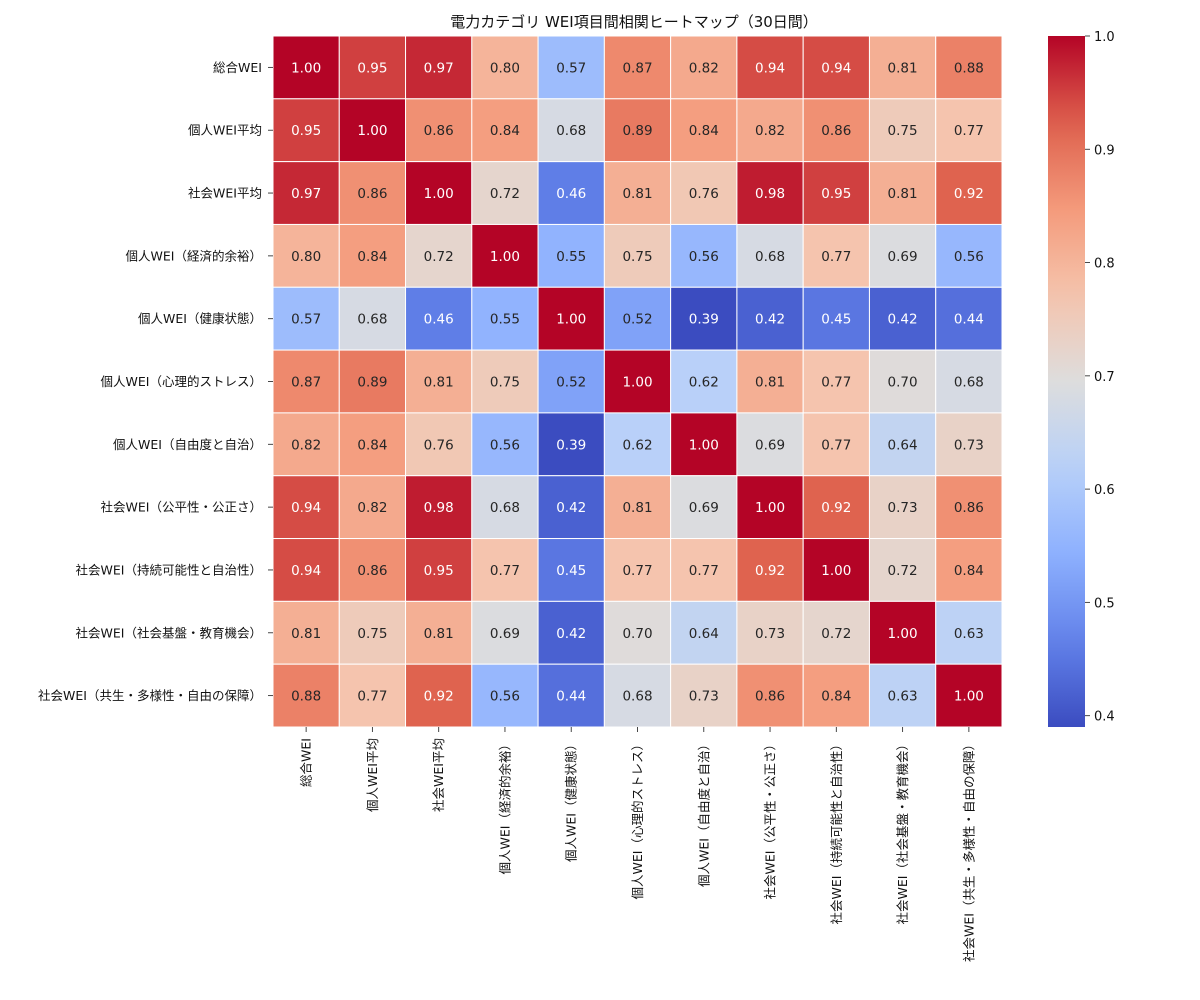 The width and height of the screenshot is (1200, 1000). I want to click on colorbar-tick-label: 0.7, so click(1104, 377).